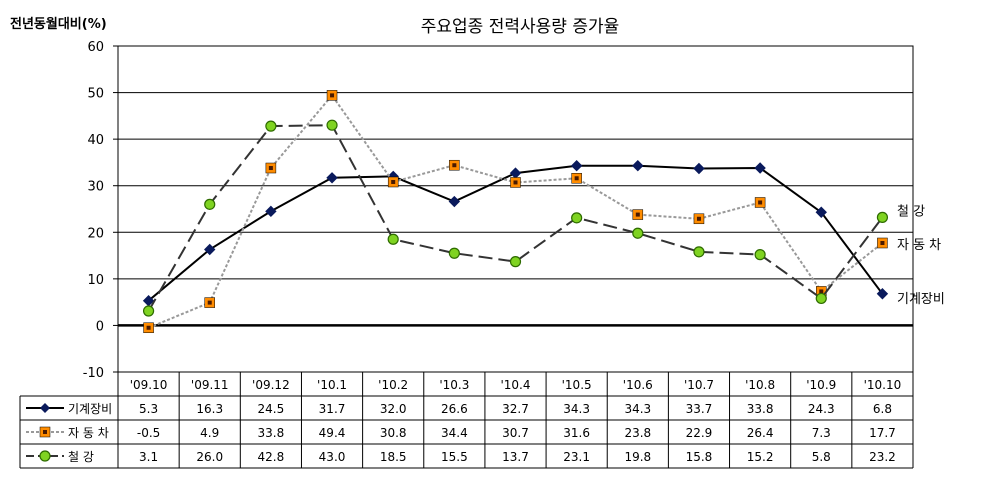 The height and width of the screenshot is (503, 987). What do you see at coordinates (95, 233) in the screenshot?
I see `y-tick-label: 20` at bounding box center [95, 233].